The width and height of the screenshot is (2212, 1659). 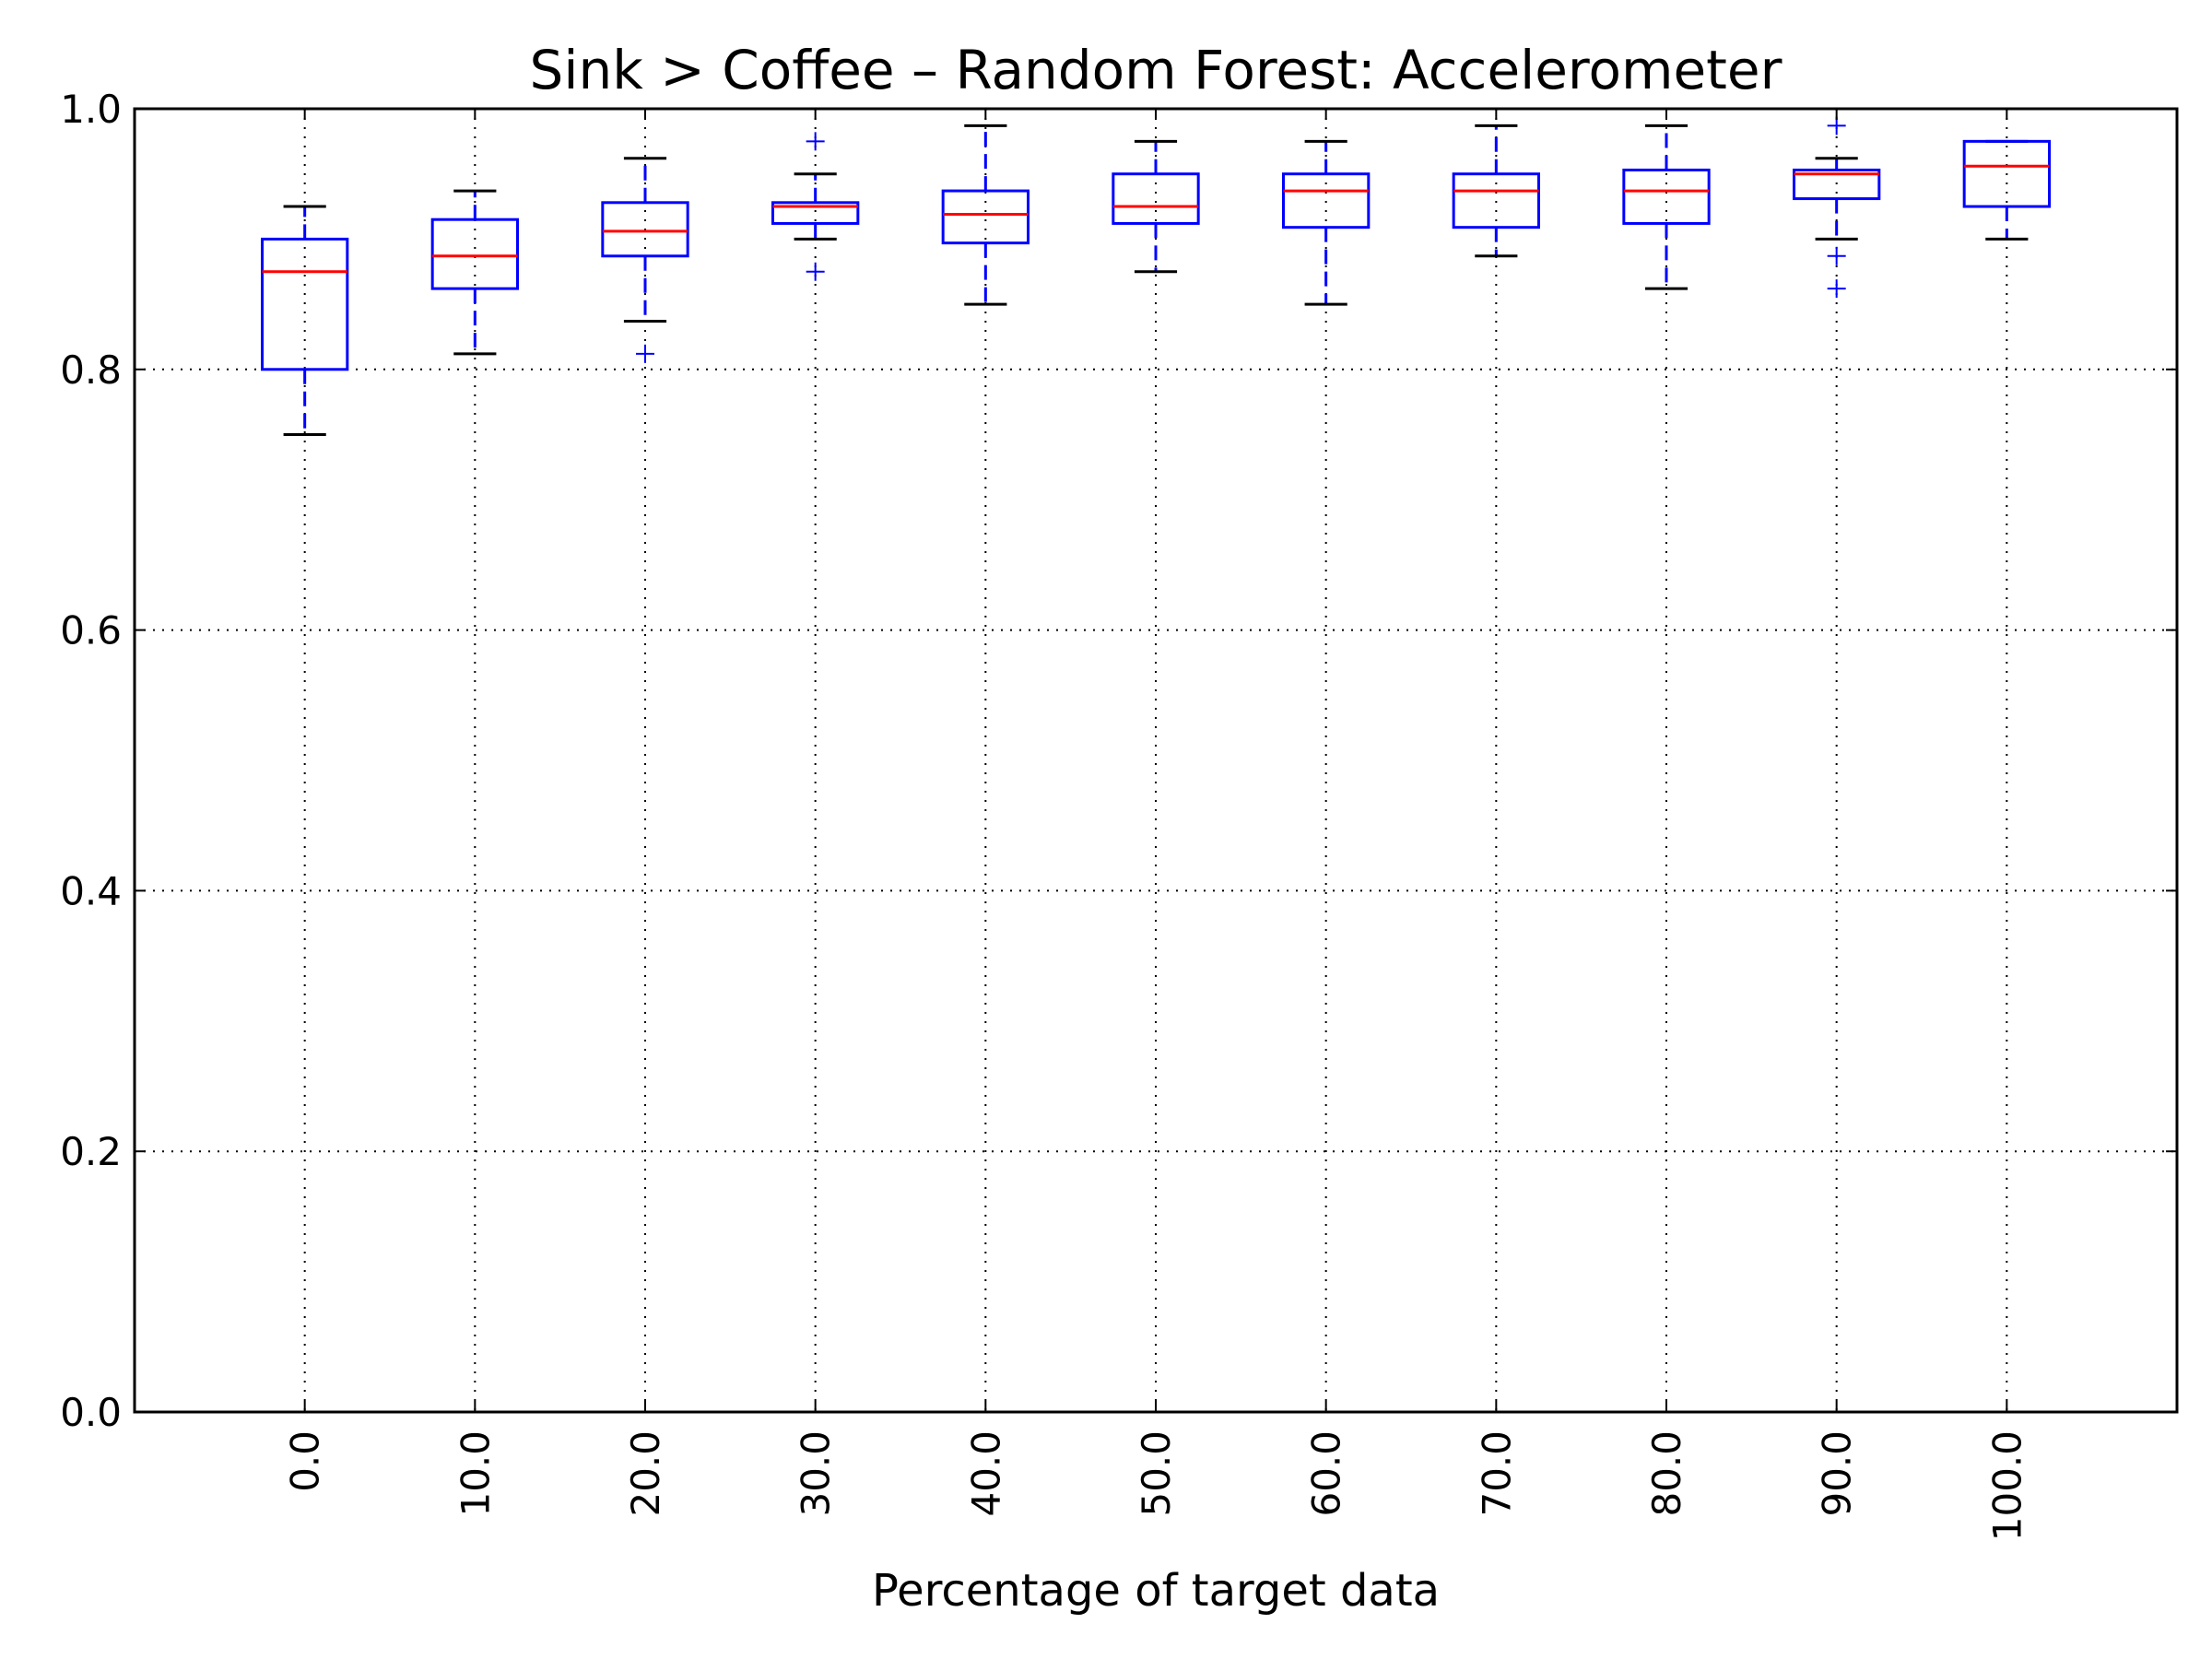 What do you see at coordinates (91, 1151) in the screenshot?
I see `y-tick-label: 0.2` at bounding box center [91, 1151].